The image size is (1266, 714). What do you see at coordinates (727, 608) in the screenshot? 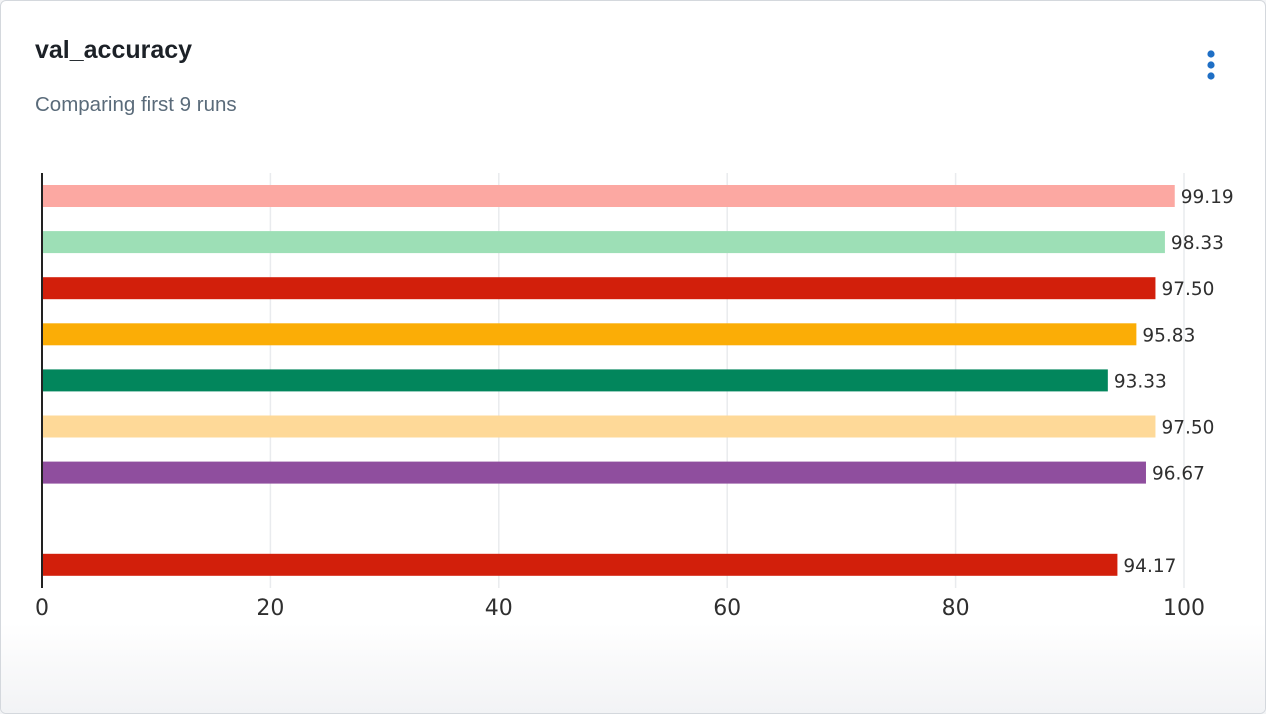
I see `x-tick-label: 60` at bounding box center [727, 608].